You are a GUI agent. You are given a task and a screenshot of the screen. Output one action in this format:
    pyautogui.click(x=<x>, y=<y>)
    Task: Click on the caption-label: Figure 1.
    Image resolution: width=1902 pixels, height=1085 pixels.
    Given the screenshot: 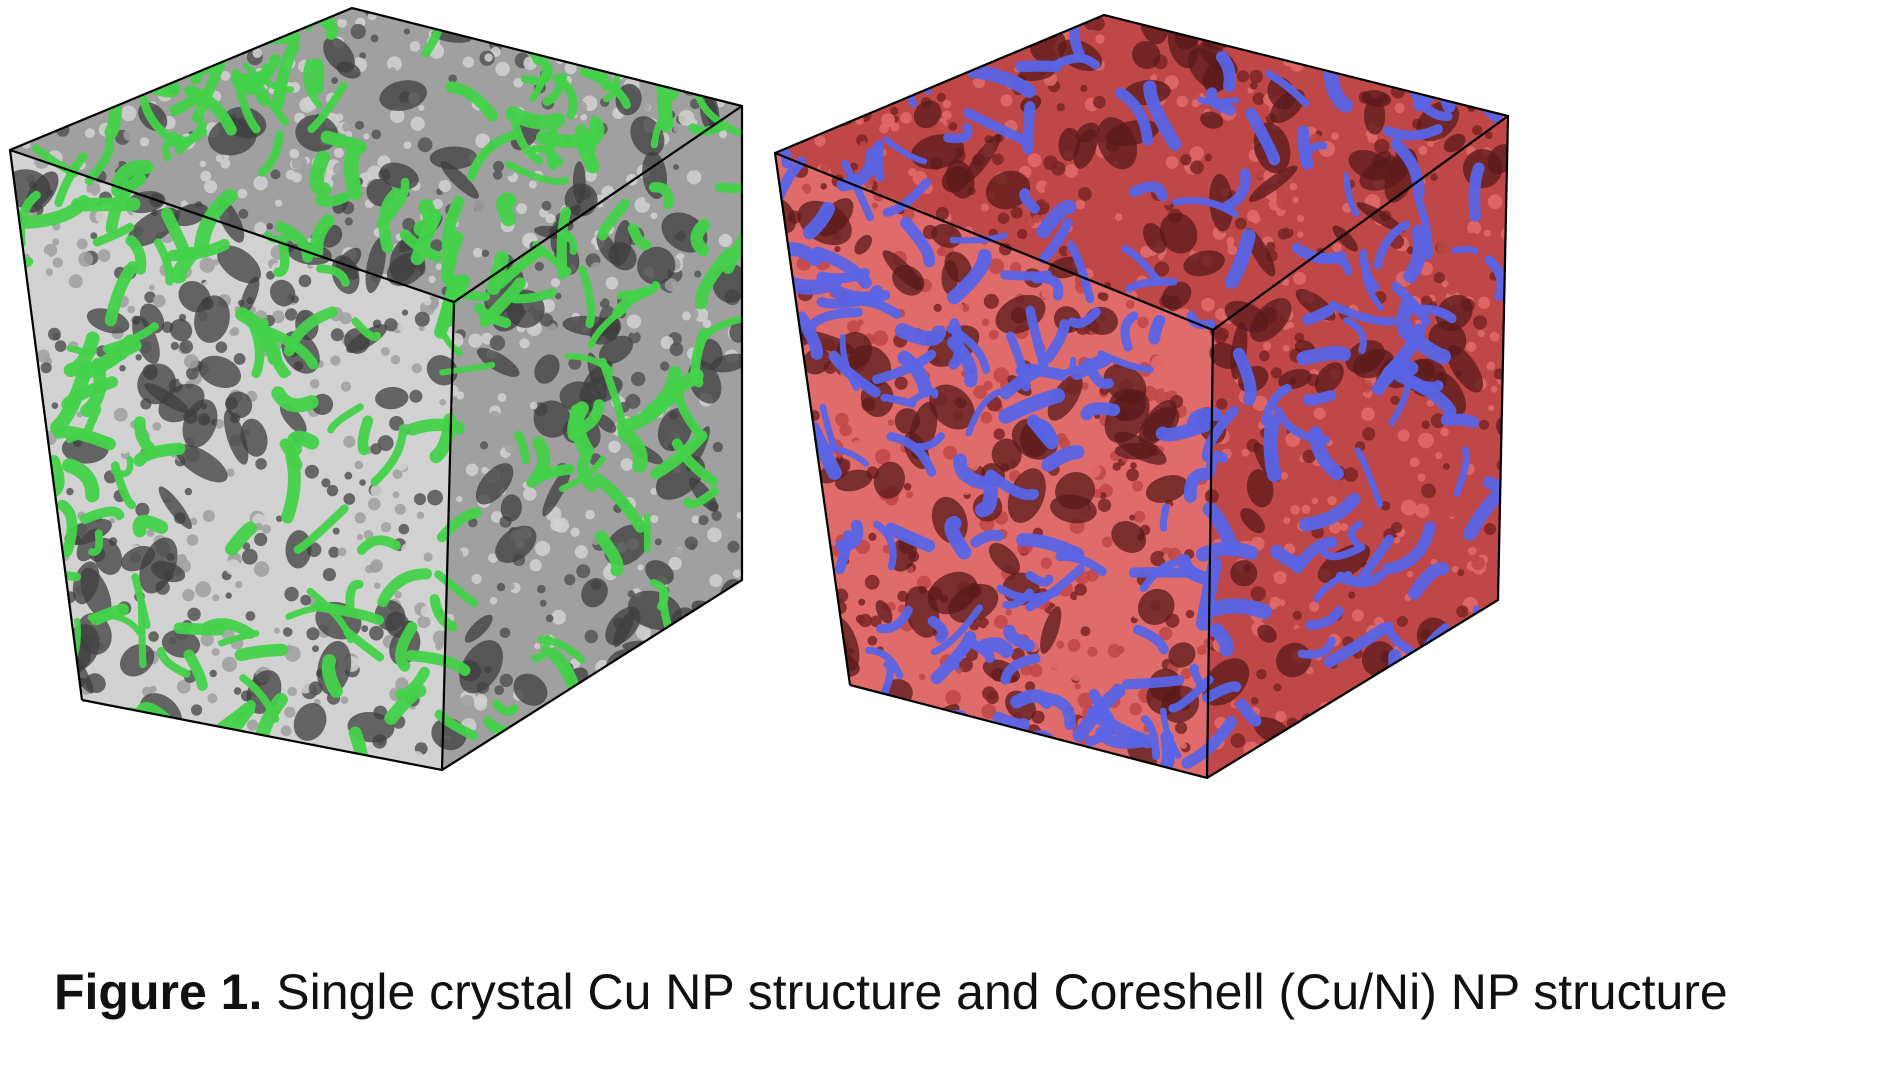 What is the action you would take?
    pyautogui.click(x=158, y=992)
    